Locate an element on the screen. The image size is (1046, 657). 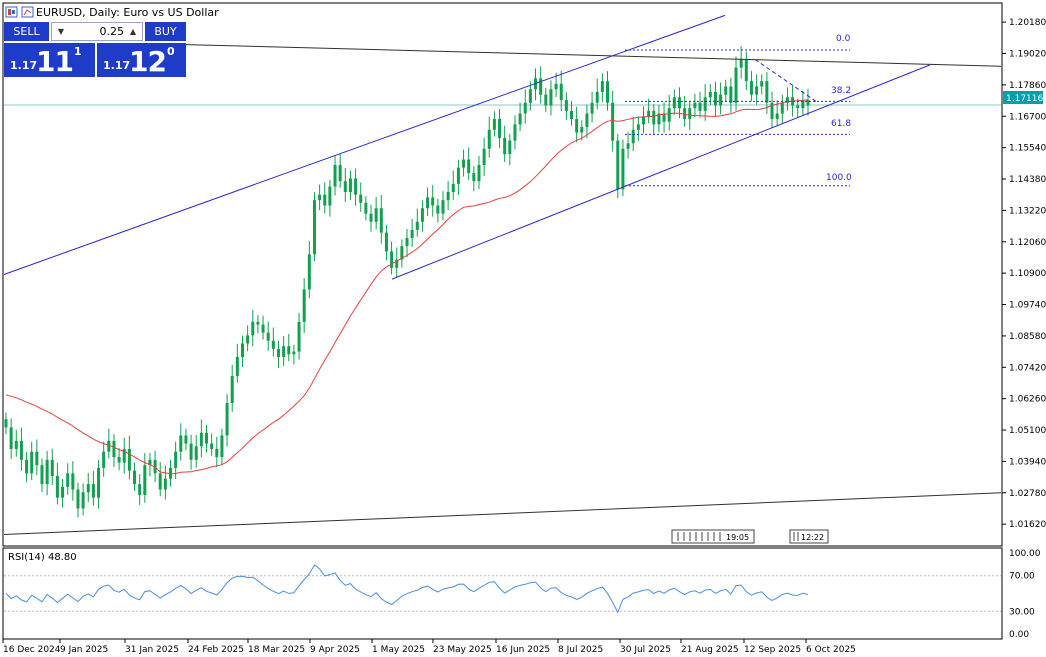
x-tick-label: 18 Mar 2025 is located at coordinates (276, 650).